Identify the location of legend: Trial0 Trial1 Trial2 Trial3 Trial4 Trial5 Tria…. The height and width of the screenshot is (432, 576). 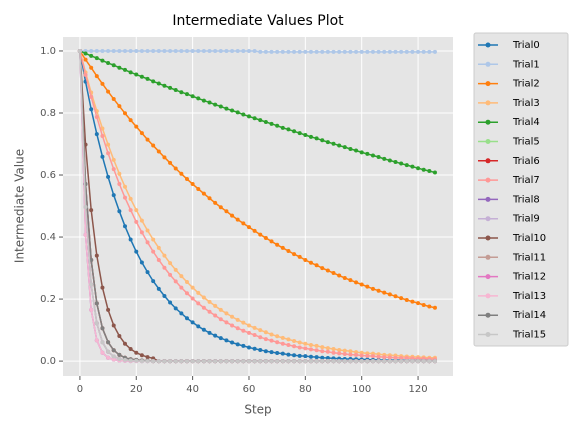
(512, 190).